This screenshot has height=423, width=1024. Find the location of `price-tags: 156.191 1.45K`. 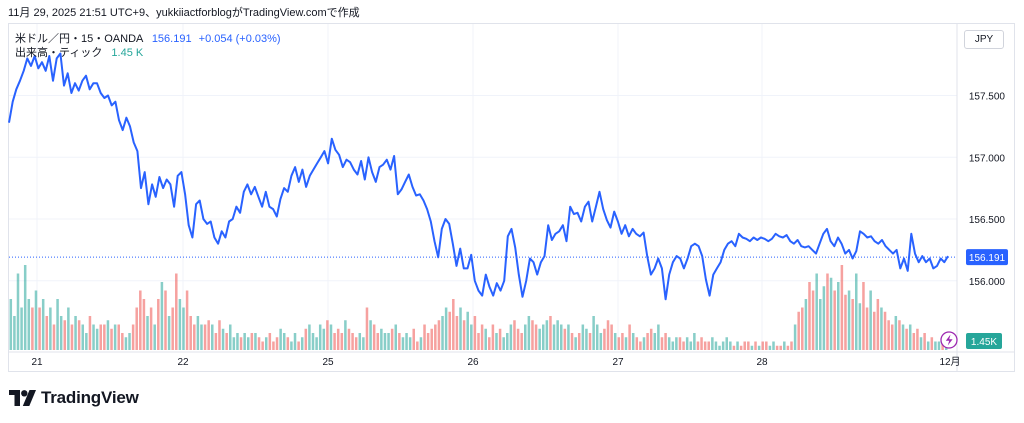

price-tags: 156.191 1.45K is located at coordinates (987, 299).